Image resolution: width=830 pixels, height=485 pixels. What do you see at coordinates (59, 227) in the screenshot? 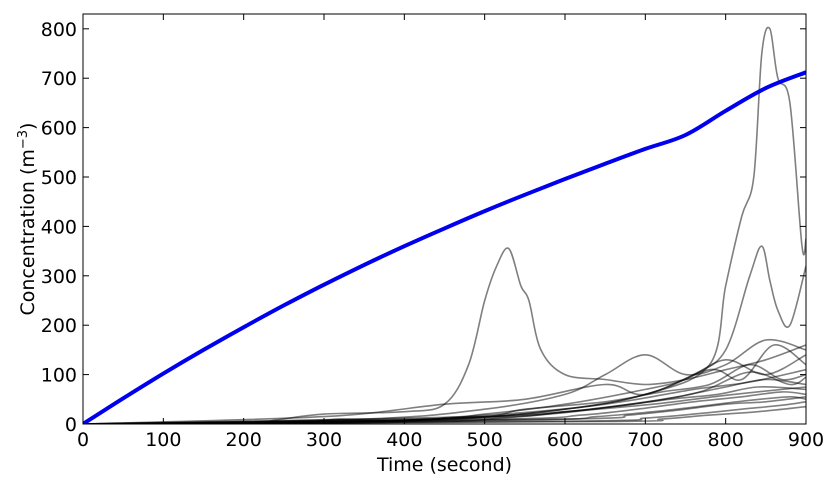
I see `y-tick-label: 400` at bounding box center [59, 227].